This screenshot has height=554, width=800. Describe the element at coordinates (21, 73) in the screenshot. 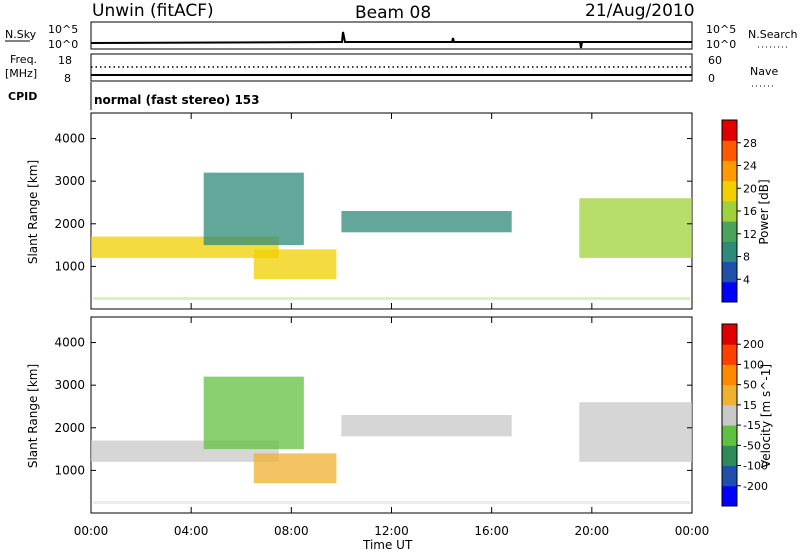

I see `freq-unit: [MHz]` at that location.